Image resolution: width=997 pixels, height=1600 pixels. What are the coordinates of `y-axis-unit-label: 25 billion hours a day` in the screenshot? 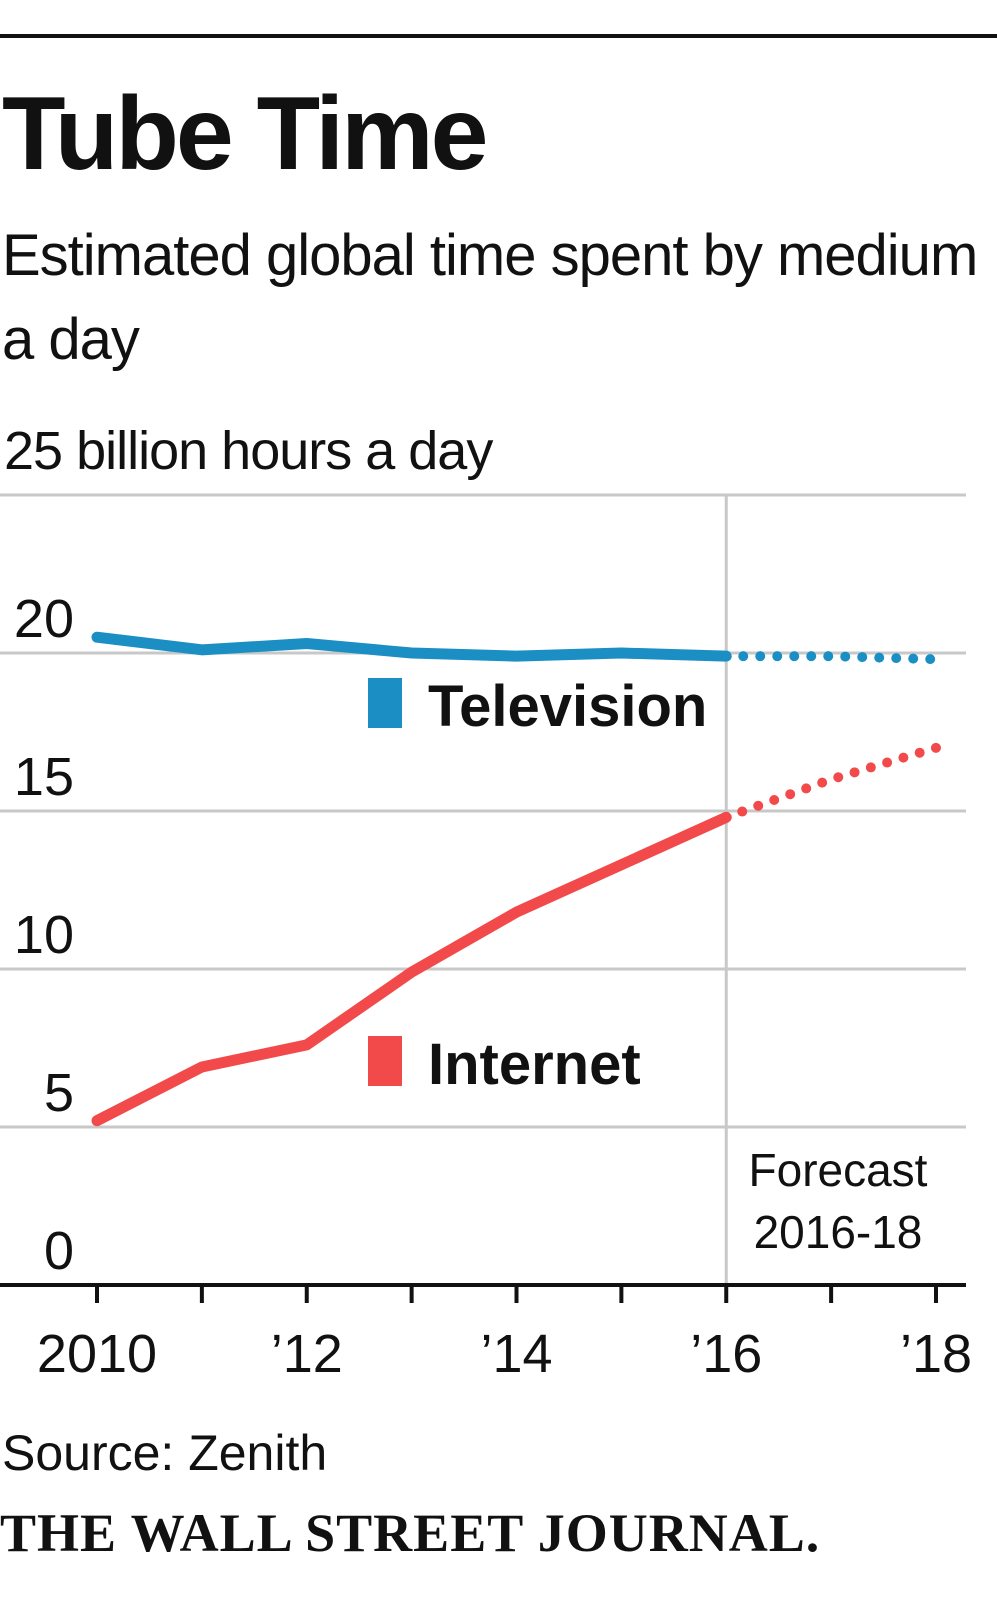 It's located at (248, 451).